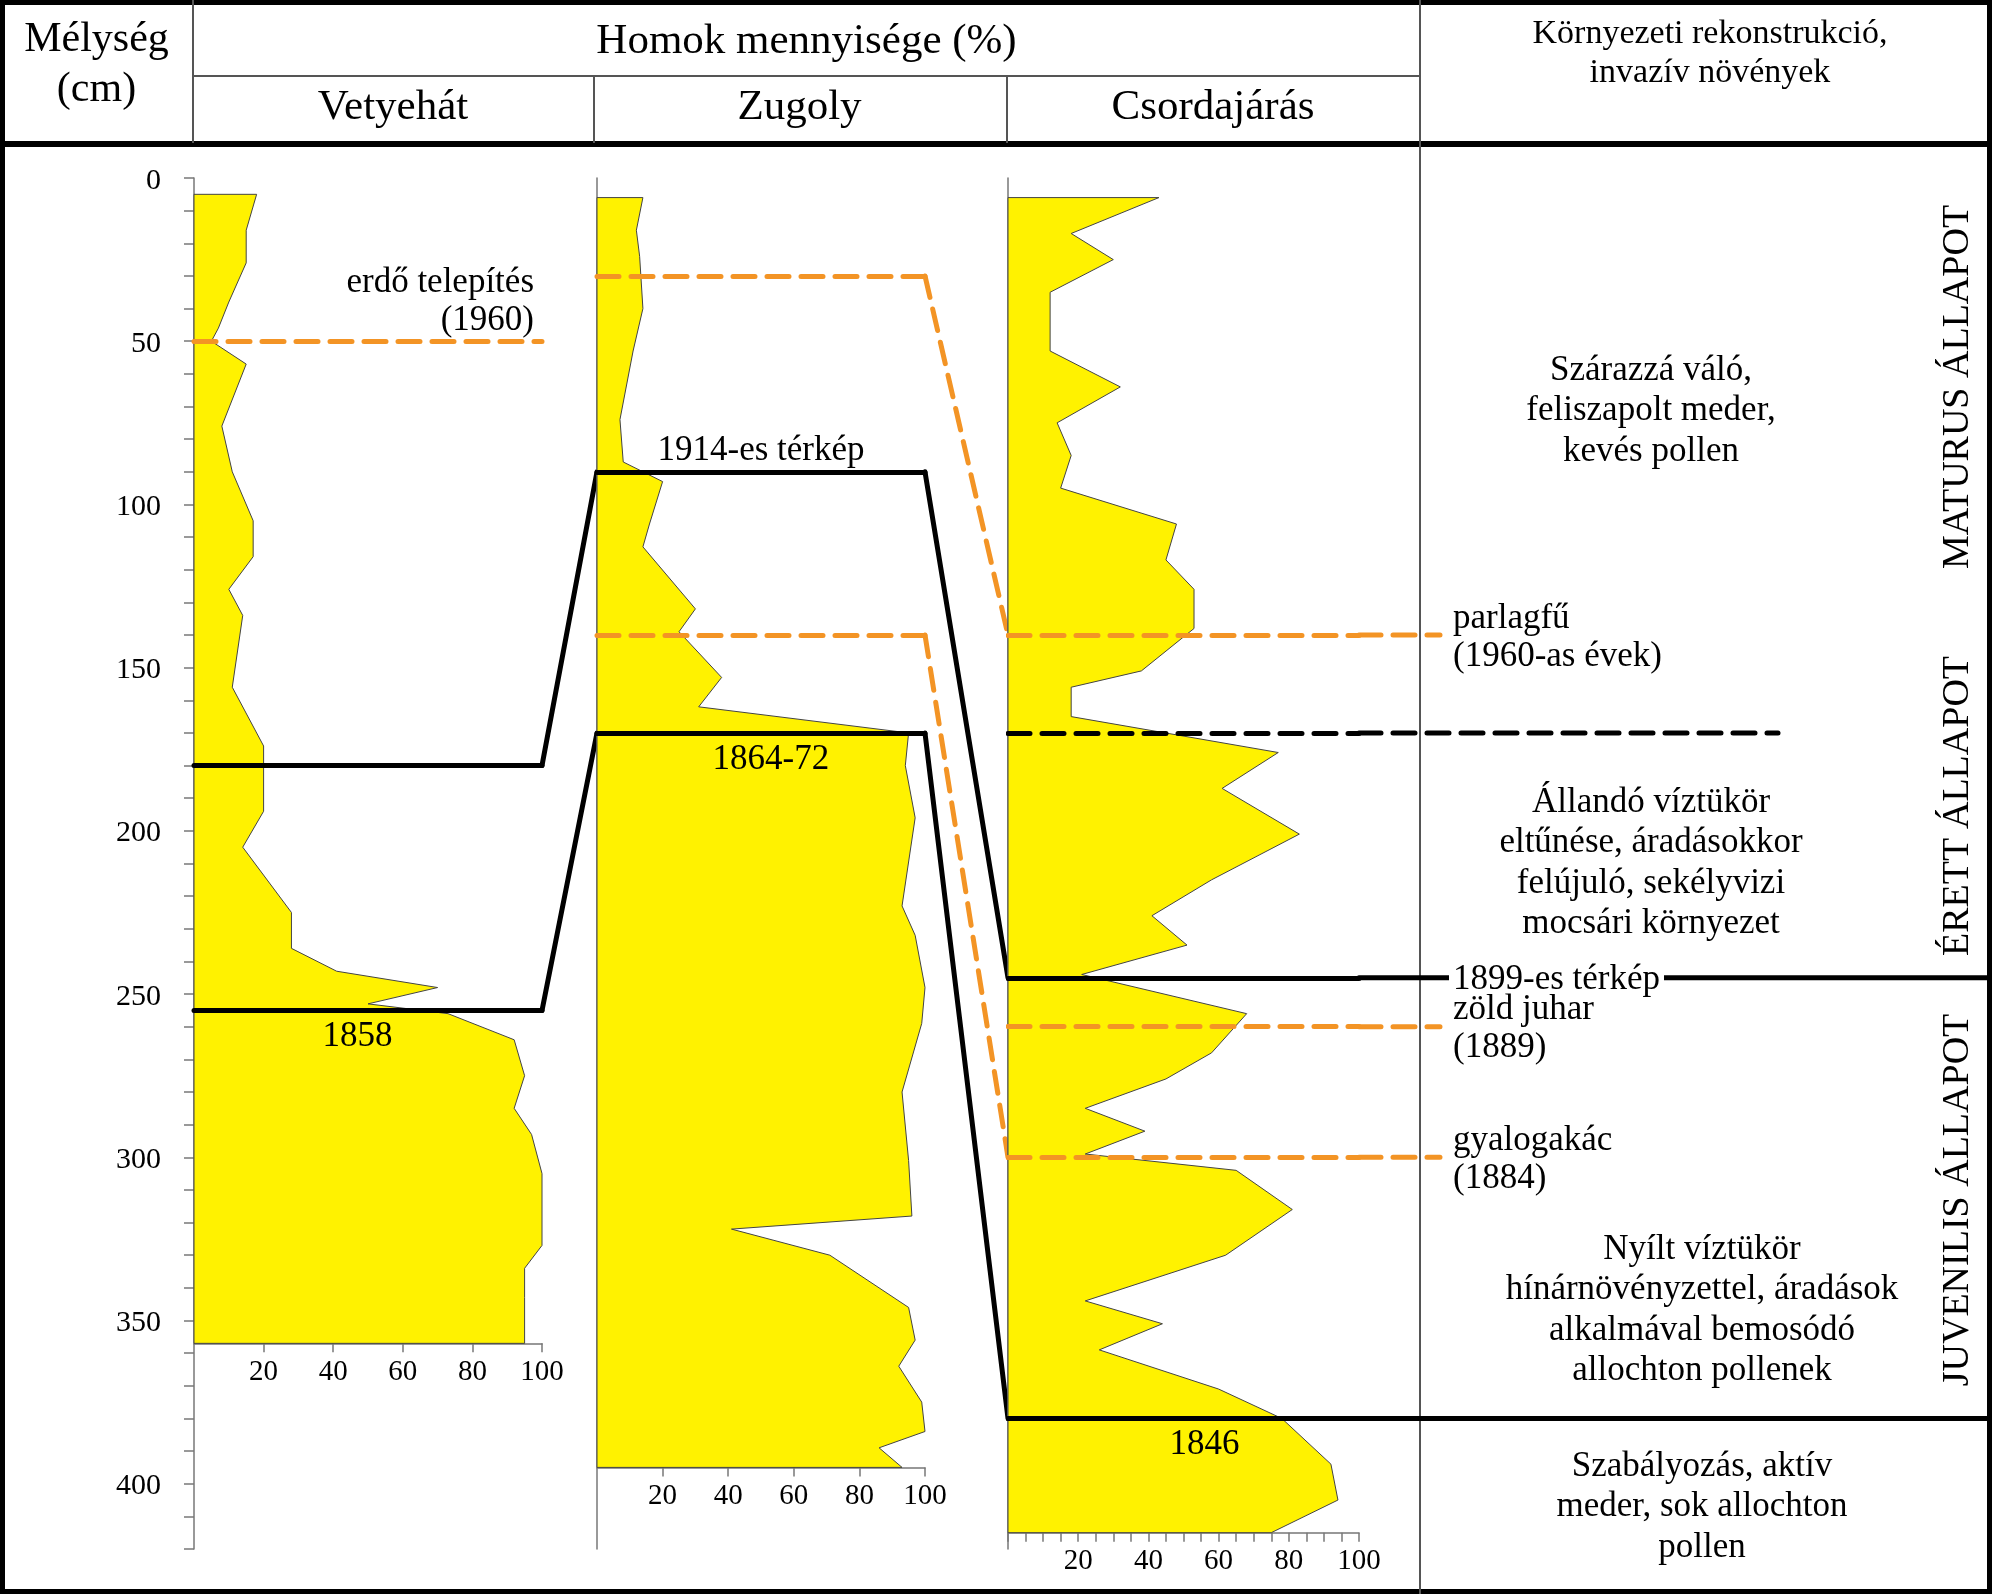  Describe the element at coordinates (393, 105) in the screenshot. I see `chart-title: Vetyehát` at that location.